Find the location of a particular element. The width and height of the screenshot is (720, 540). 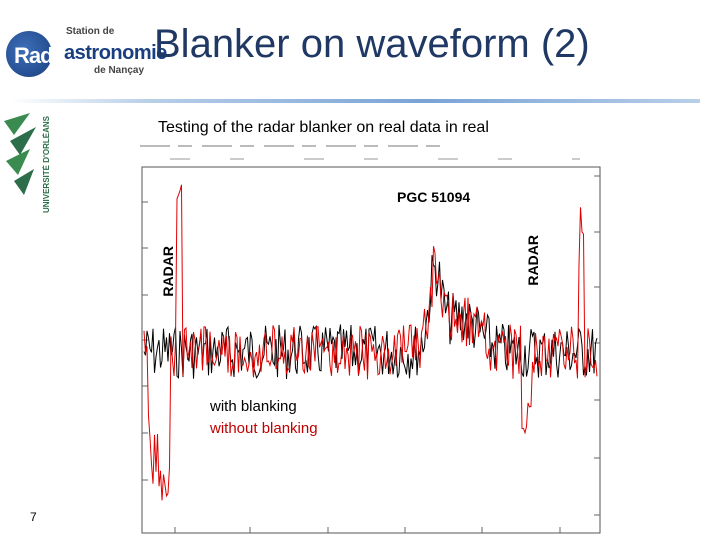

source-label: PGC 51094 is located at coordinates (434, 197).